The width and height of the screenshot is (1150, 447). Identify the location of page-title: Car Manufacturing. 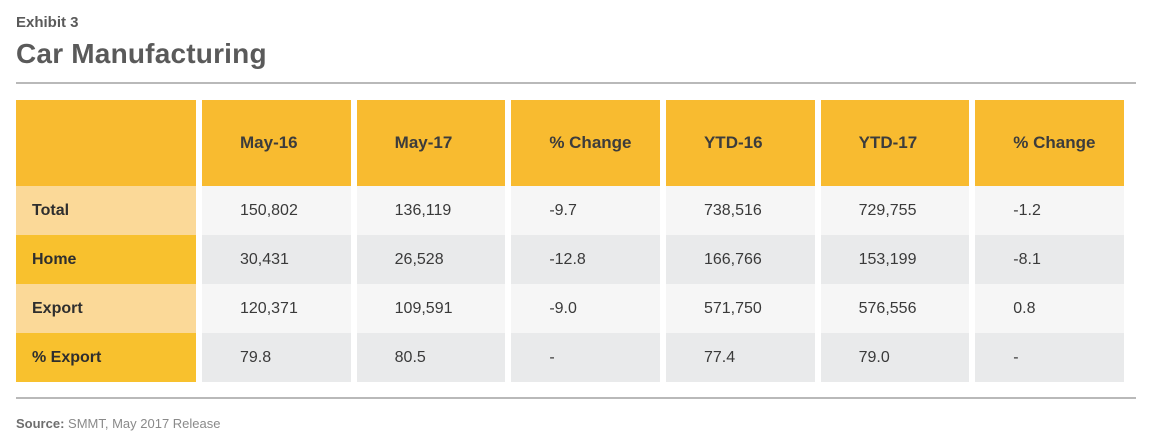
(141, 53).